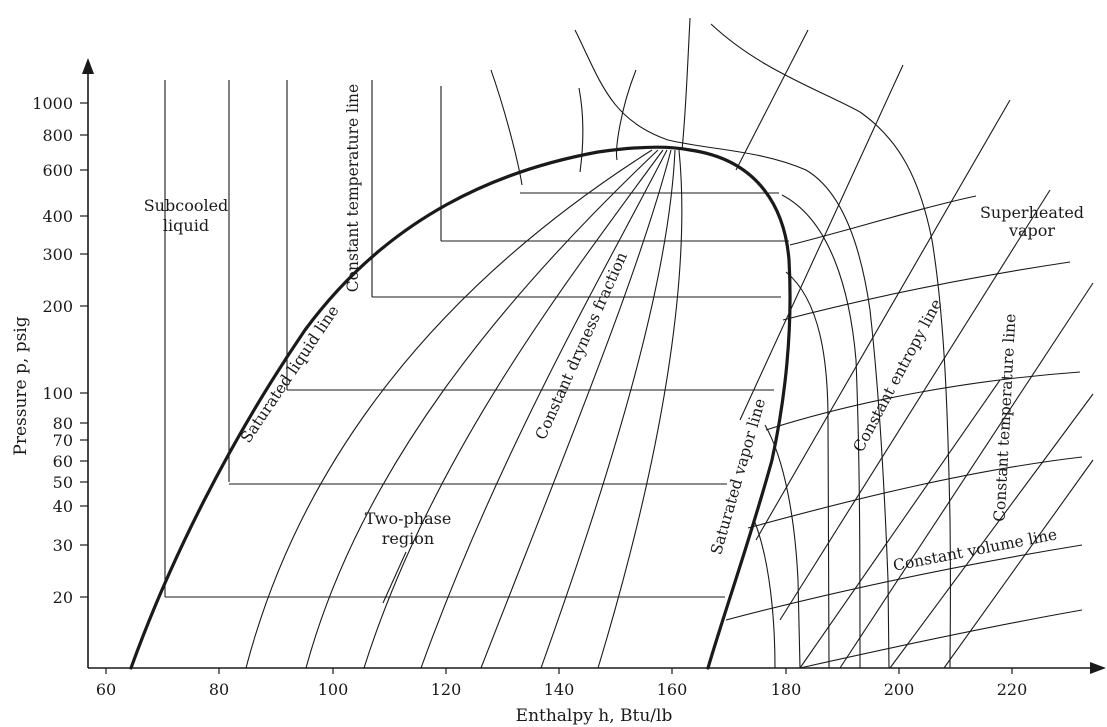 This screenshot has height=727, width=1107. I want to click on constant-entropy-label: Constant entropy line, so click(898, 375).